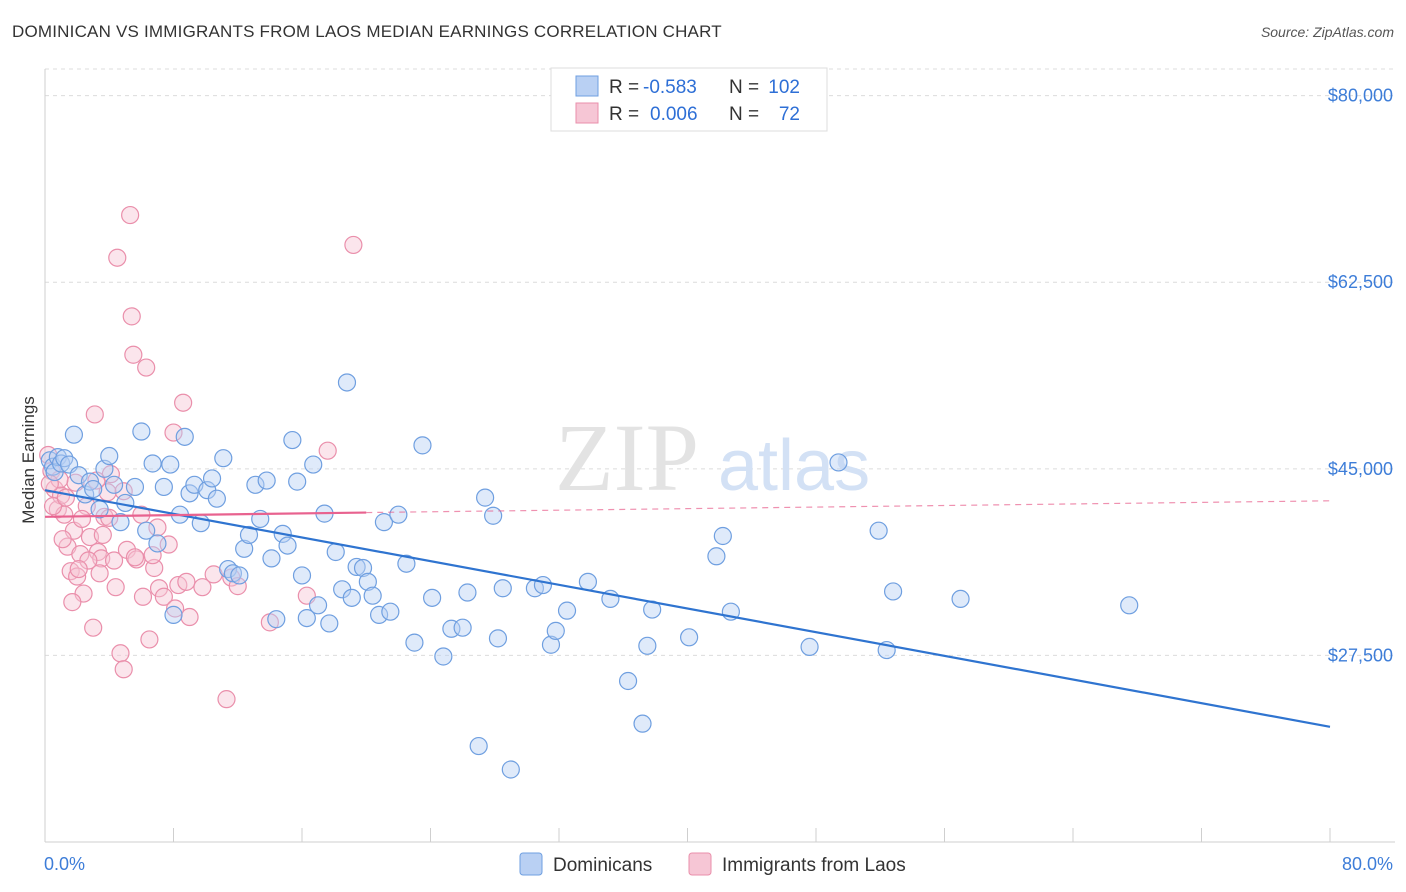 The width and height of the screenshot is (1406, 892). I want to click on legend-swatch-blue, so click(587, 86).